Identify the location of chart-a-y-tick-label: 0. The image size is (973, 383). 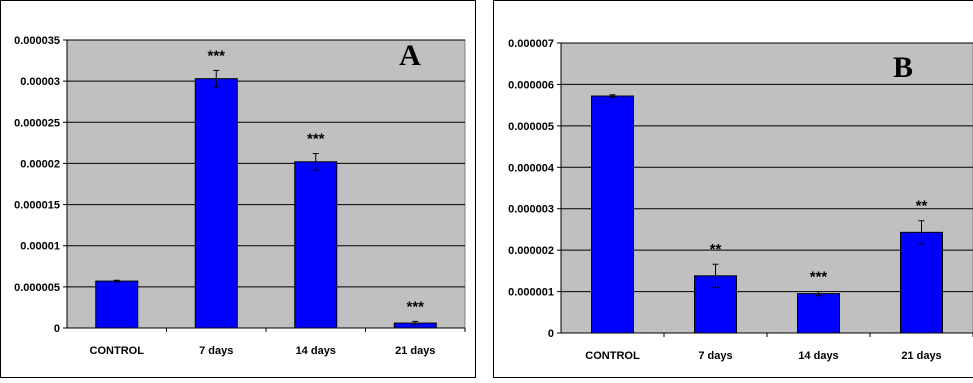
(57, 329).